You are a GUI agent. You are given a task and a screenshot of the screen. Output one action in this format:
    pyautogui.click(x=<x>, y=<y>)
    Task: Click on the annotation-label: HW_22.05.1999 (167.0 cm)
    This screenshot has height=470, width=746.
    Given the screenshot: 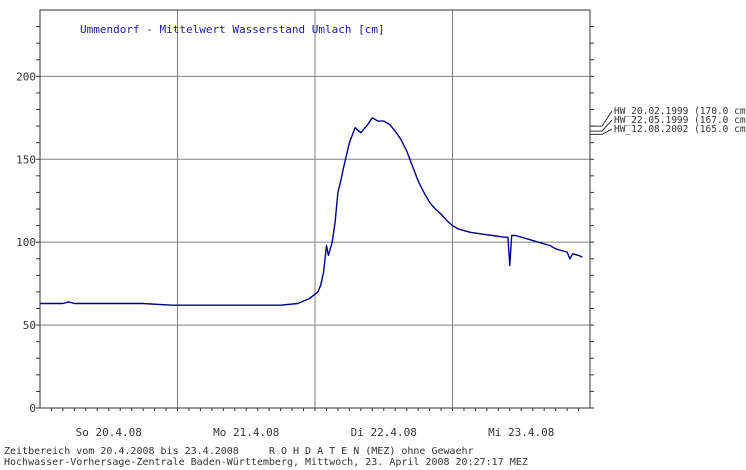 What is the action you would take?
    pyautogui.click(x=680, y=120)
    